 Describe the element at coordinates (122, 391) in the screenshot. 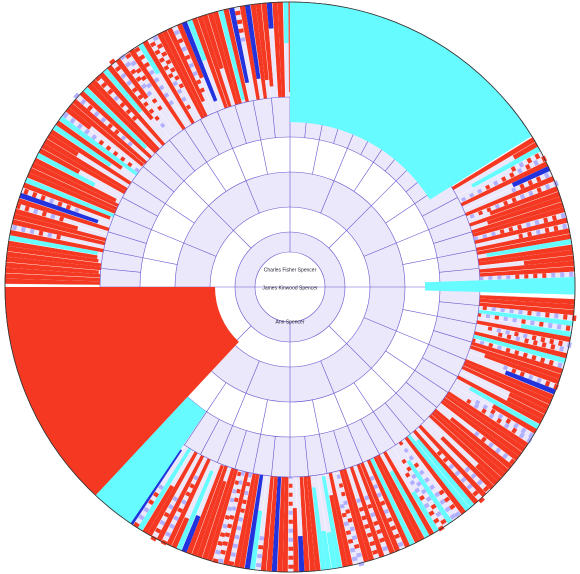

I see `ancestor-wedge` at that location.